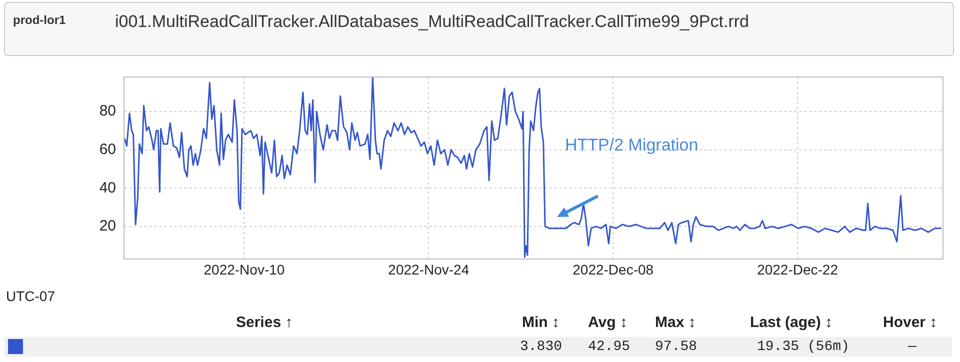  I want to click on text: Hover ↕, so click(910, 322).